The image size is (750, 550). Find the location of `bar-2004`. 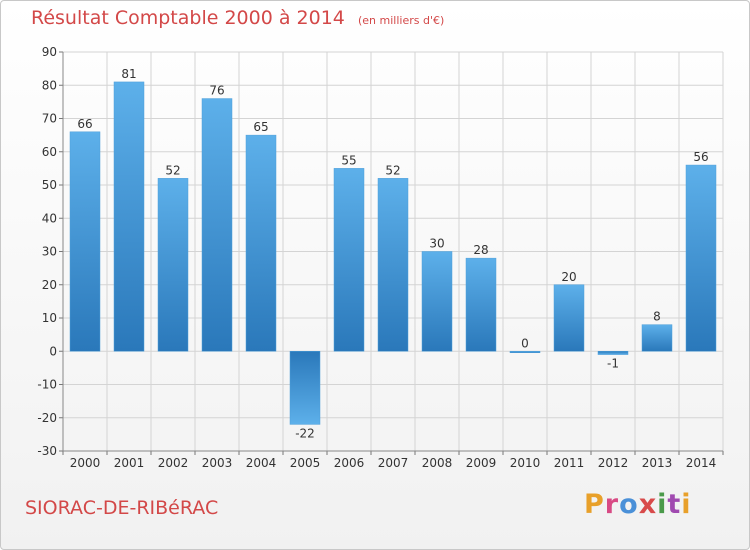

bar-2004 is located at coordinates (261, 243).